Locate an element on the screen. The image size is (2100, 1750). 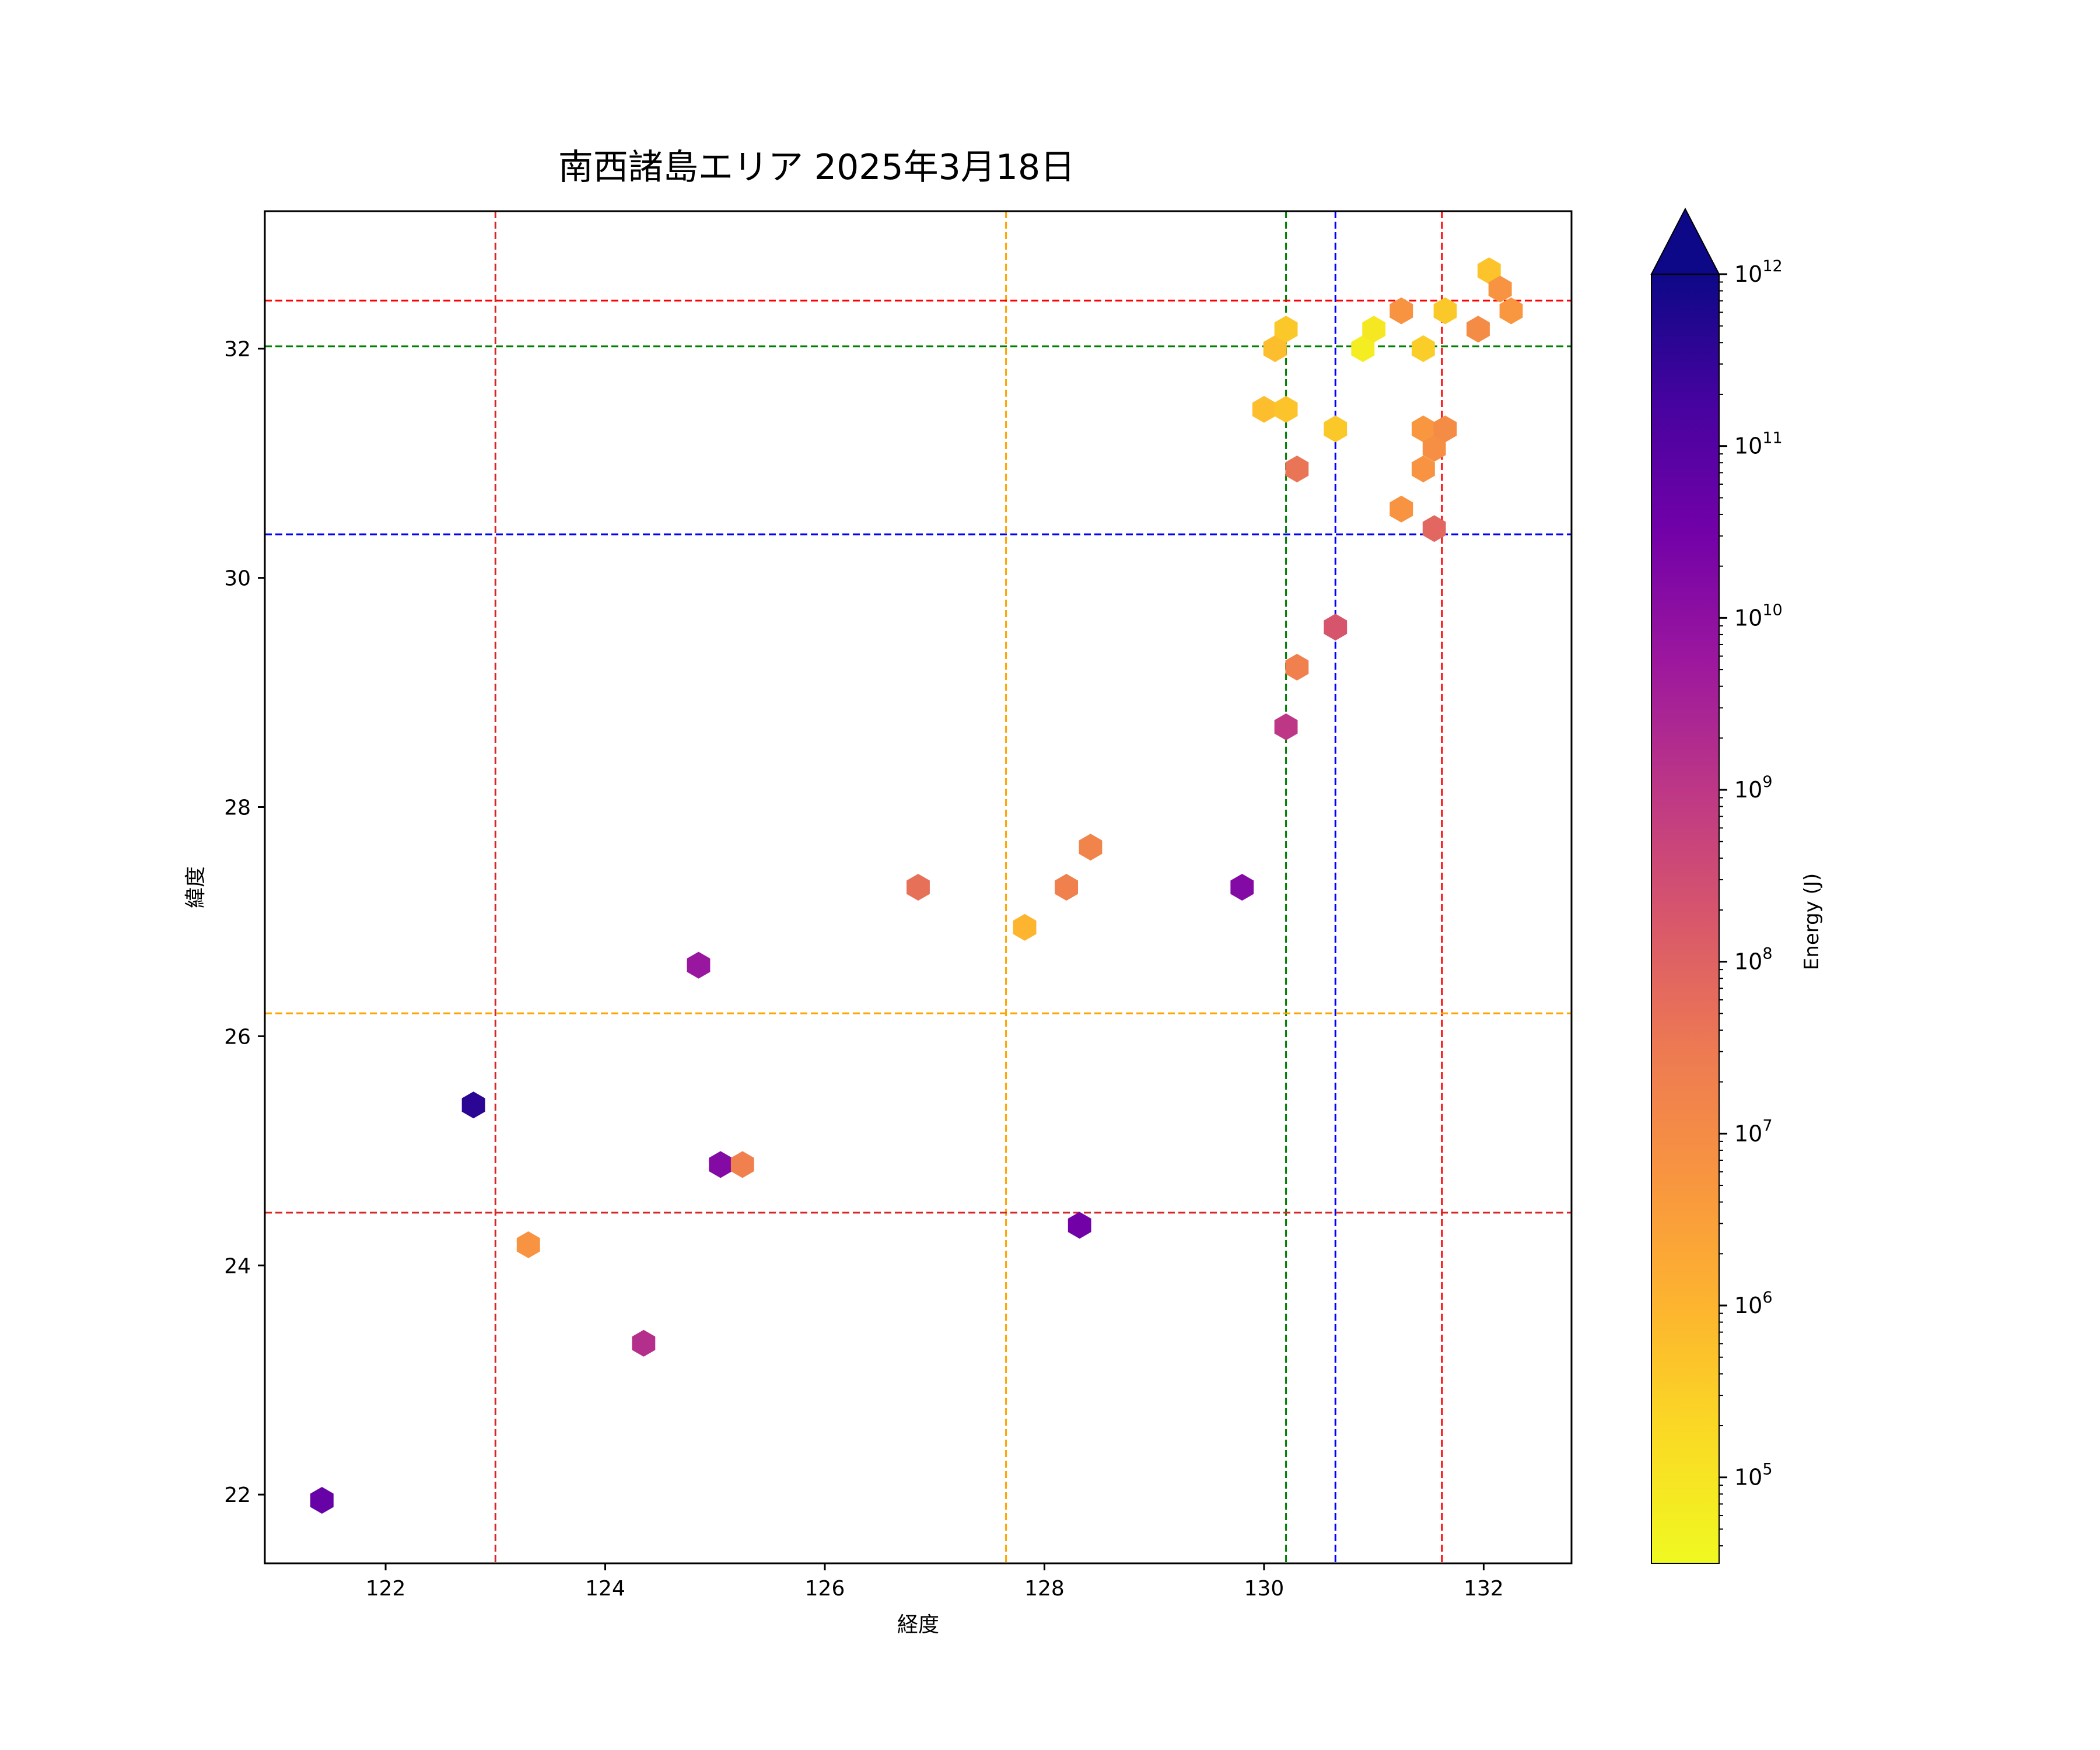
x-tick-label: 132 is located at coordinates (1484, 1589).